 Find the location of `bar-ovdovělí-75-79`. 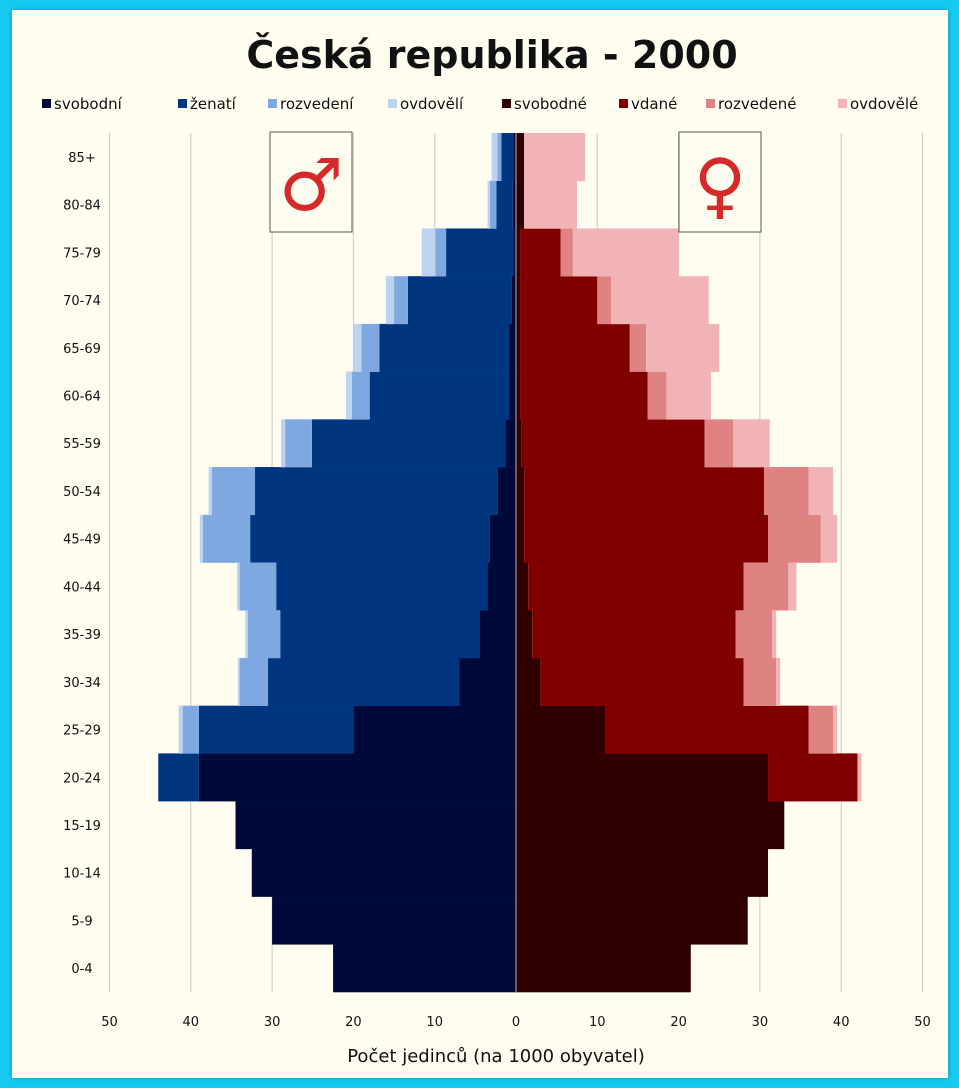

bar-ovdovělí-75-79 is located at coordinates (428, 252).